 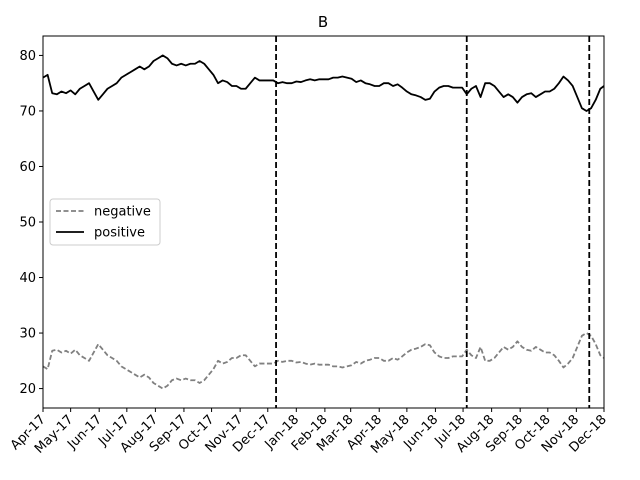 I want to click on y-tick-label: 50, so click(x=27, y=223).